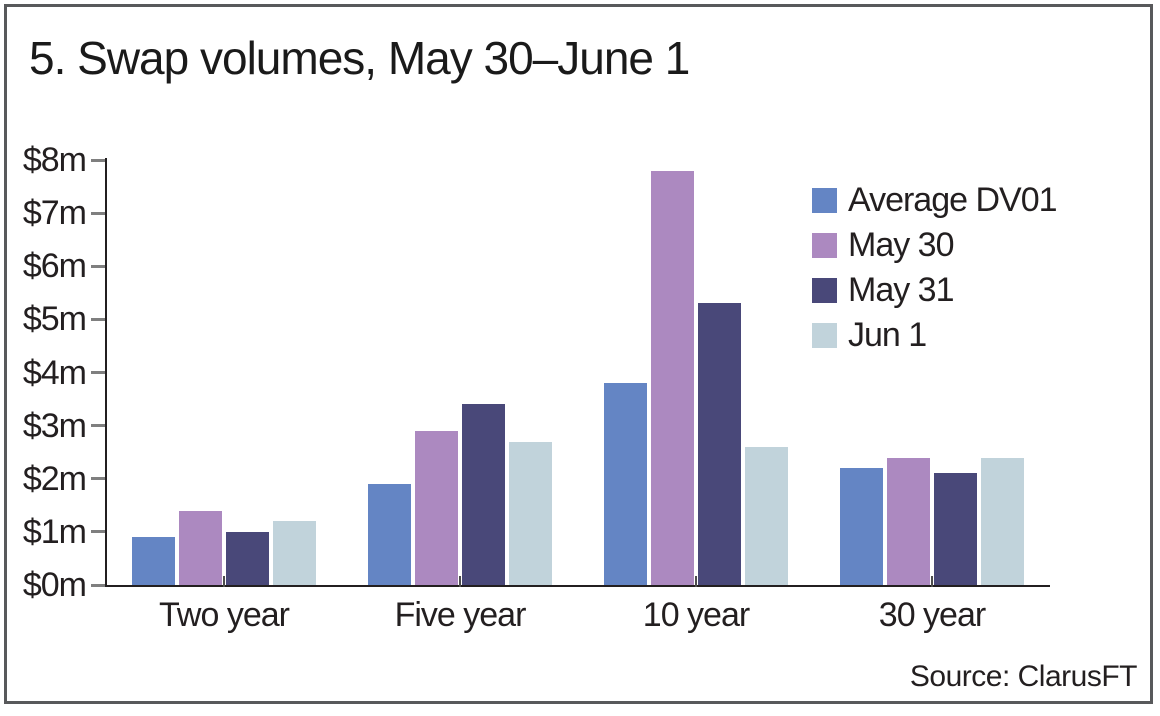  Describe the element at coordinates (54, 425) in the screenshot. I see `y-axis-label: $3m` at that location.